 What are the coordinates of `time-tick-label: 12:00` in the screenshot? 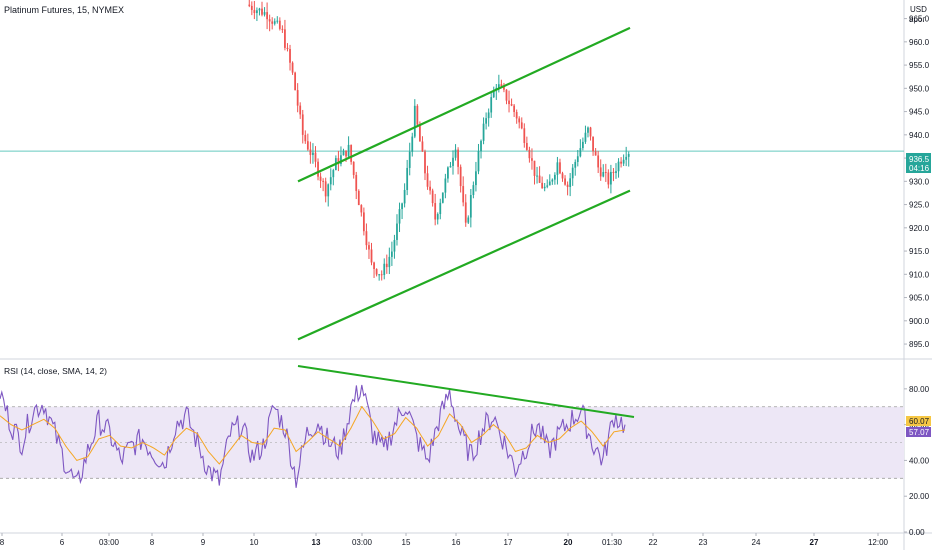 It's located at (878, 542).